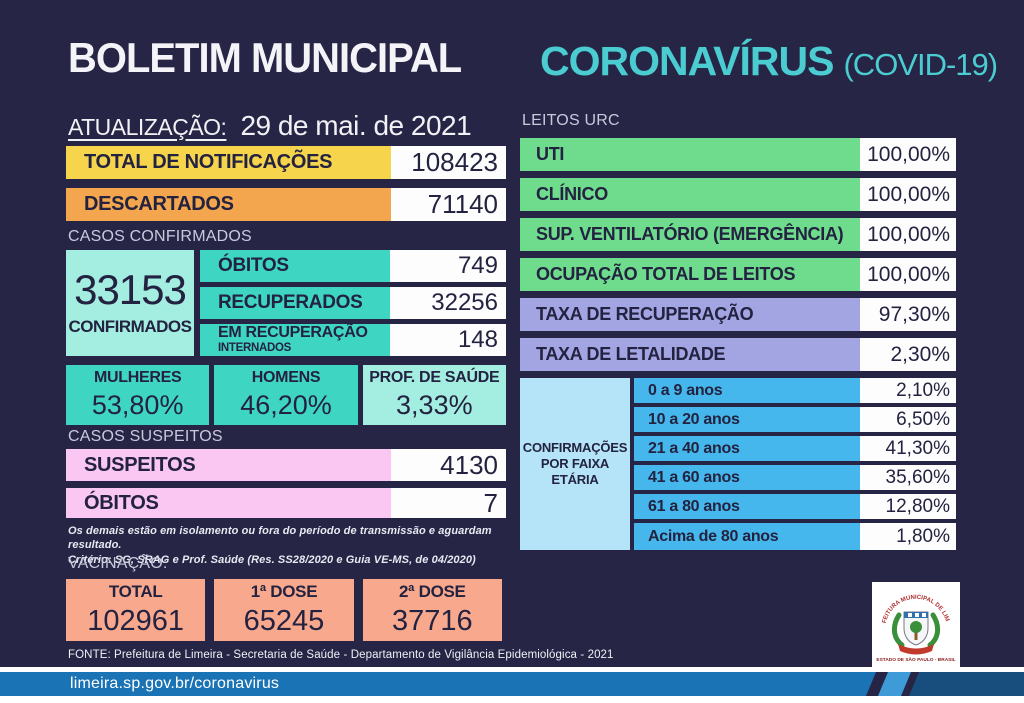 This screenshot has width=1024, height=703. What do you see at coordinates (295, 266) in the screenshot?
I see `deaths-label: ÓBITOS` at bounding box center [295, 266].